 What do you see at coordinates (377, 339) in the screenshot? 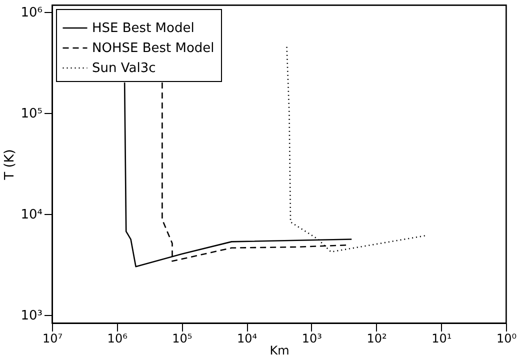
I see `x-tick-label: 10²` at bounding box center [377, 339].